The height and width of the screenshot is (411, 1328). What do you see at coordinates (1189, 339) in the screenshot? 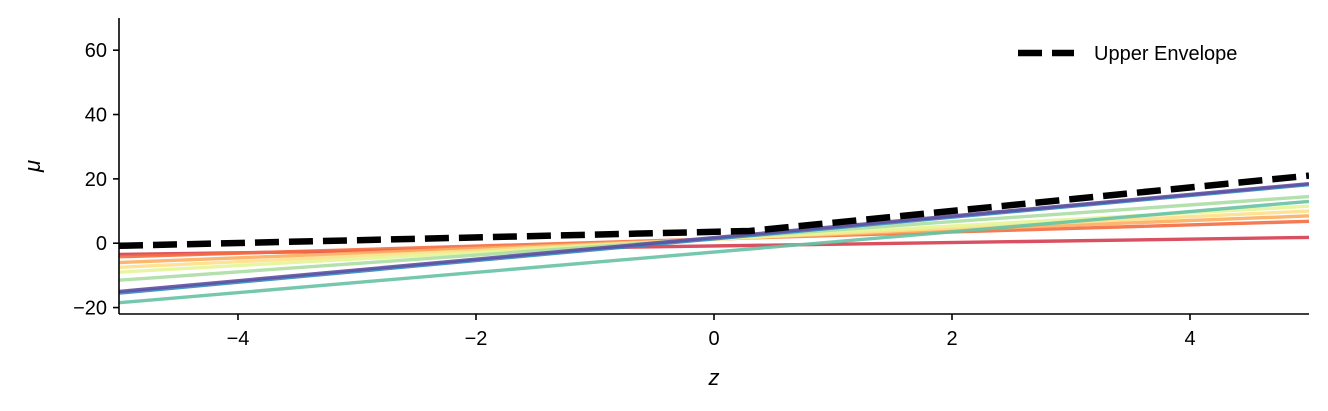
I see `x-tick-label: 4` at bounding box center [1189, 339].